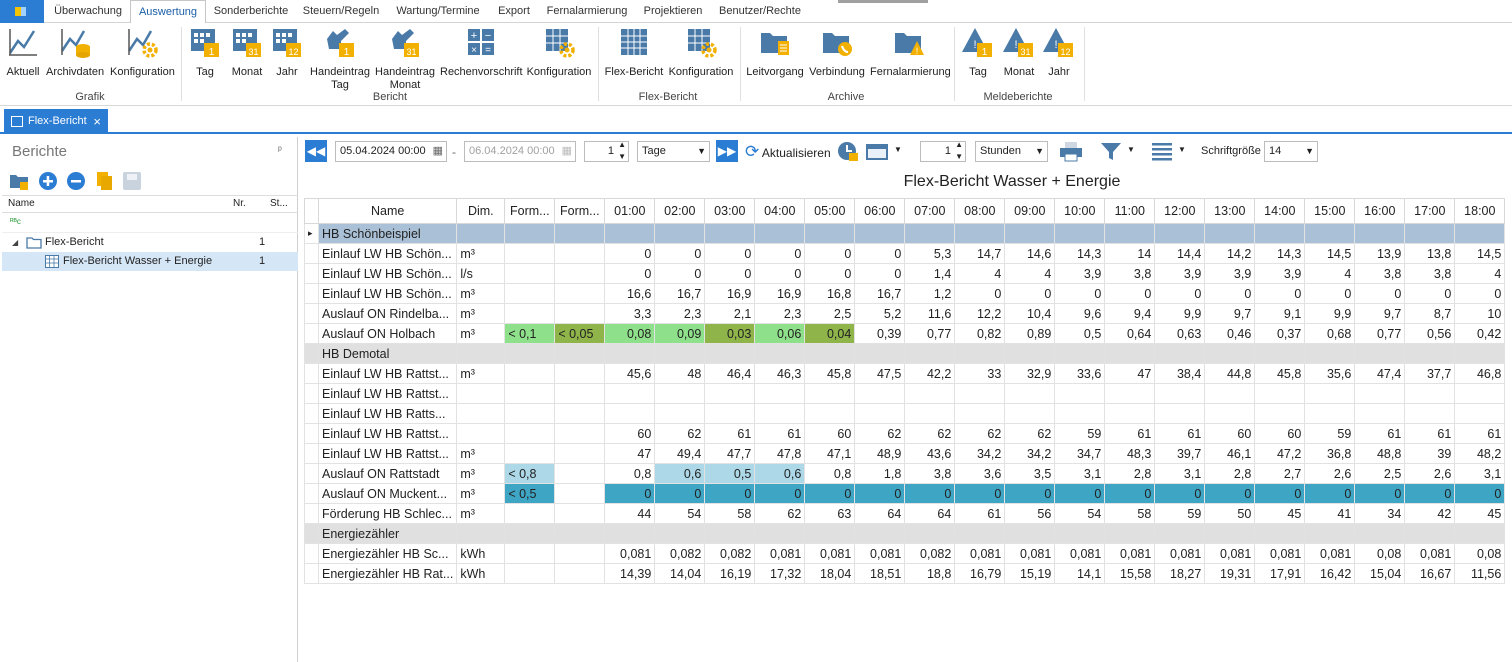 This screenshot has width=1512, height=662. I want to click on column-header: Name, so click(387, 211).